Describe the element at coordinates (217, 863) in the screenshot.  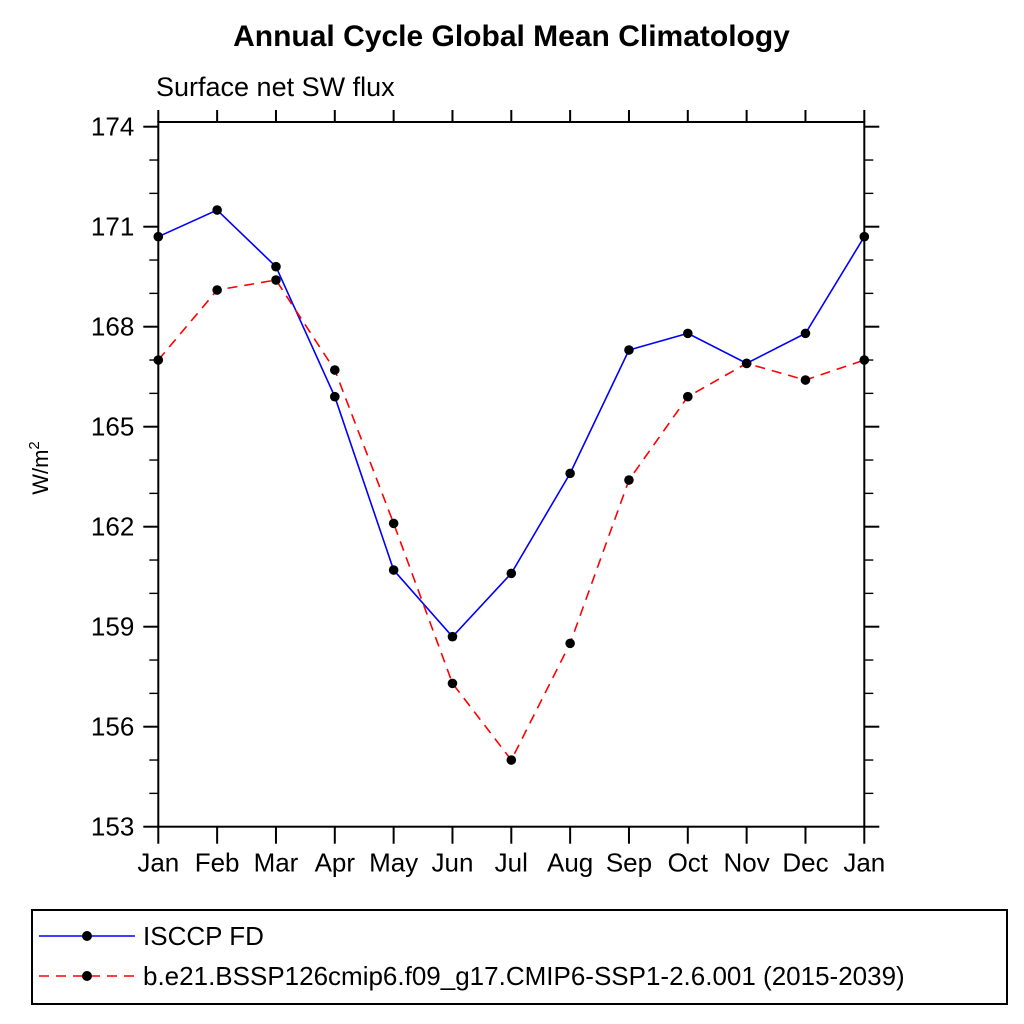
I see `x-tick-label: Feb` at that location.